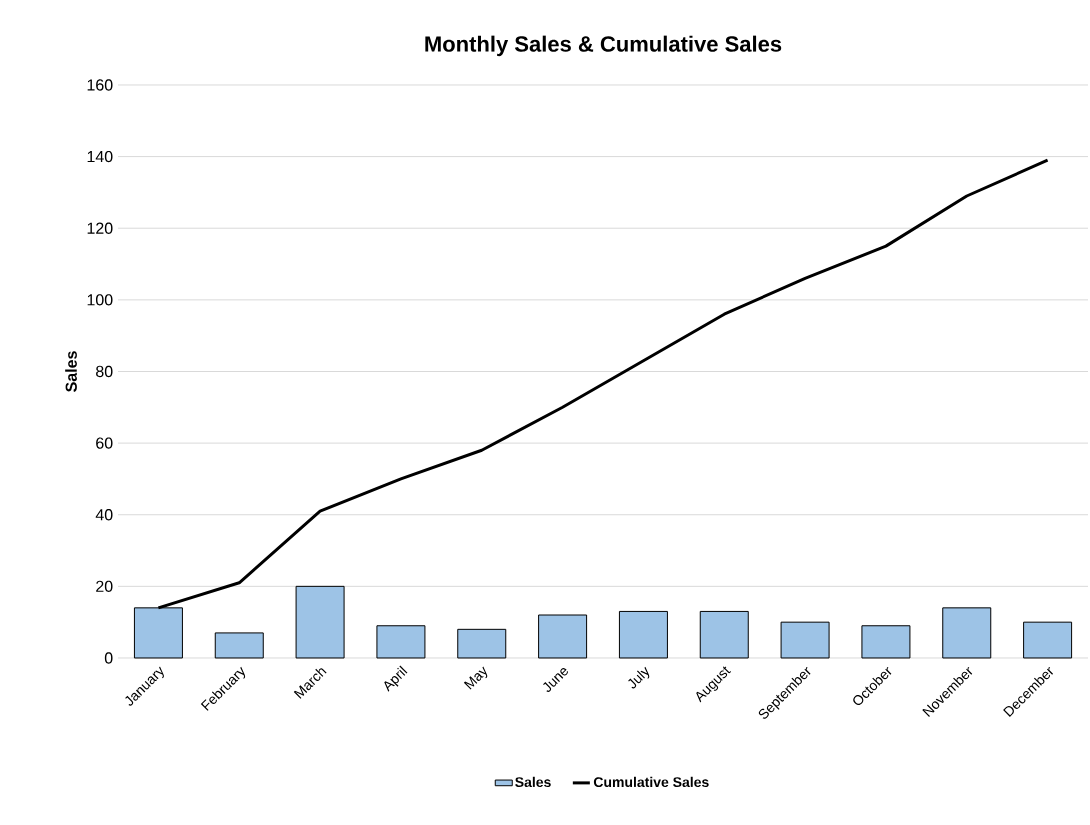  What do you see at coordinates (108, 658) in the screenshot?
I see `y-tick-label: 0` at bounding box center [108, 658].